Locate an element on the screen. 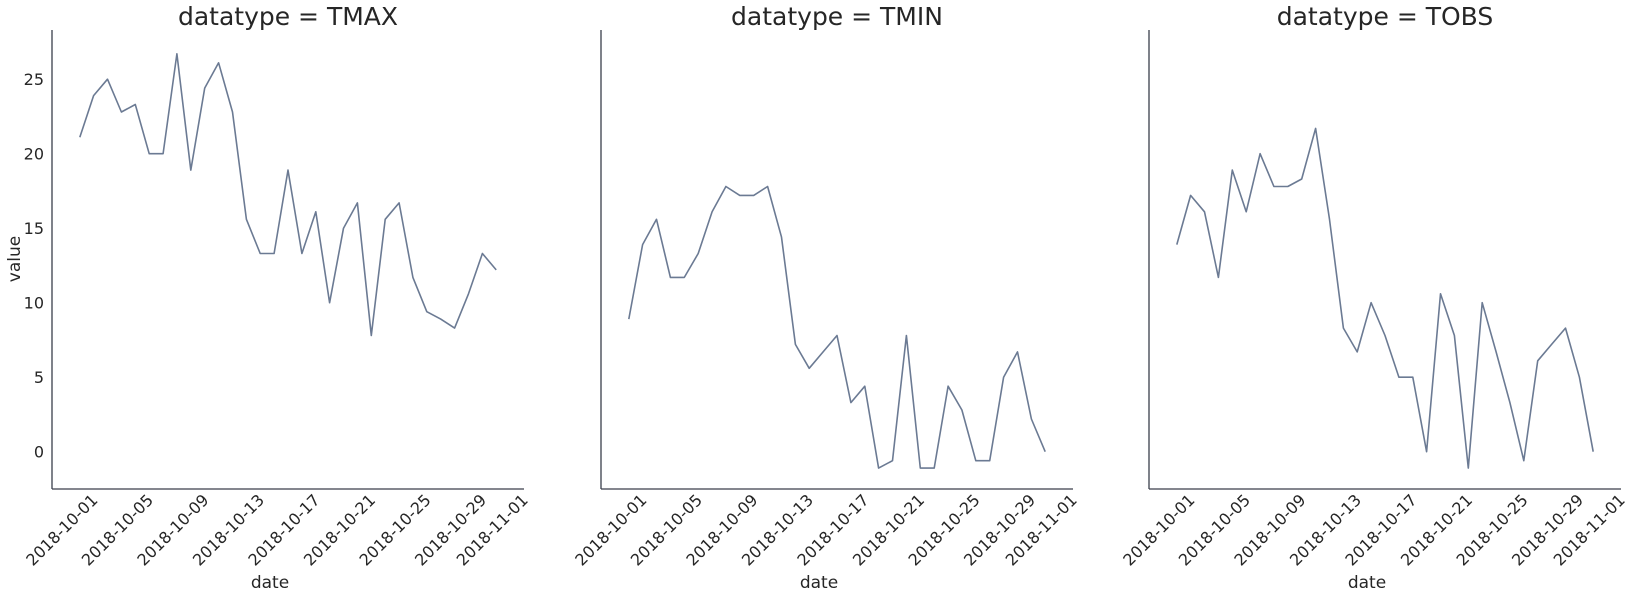 Image resolution: width=1650 pixels, height=596 pixels. y-axis-label: value is located at coordinates (15, 259).